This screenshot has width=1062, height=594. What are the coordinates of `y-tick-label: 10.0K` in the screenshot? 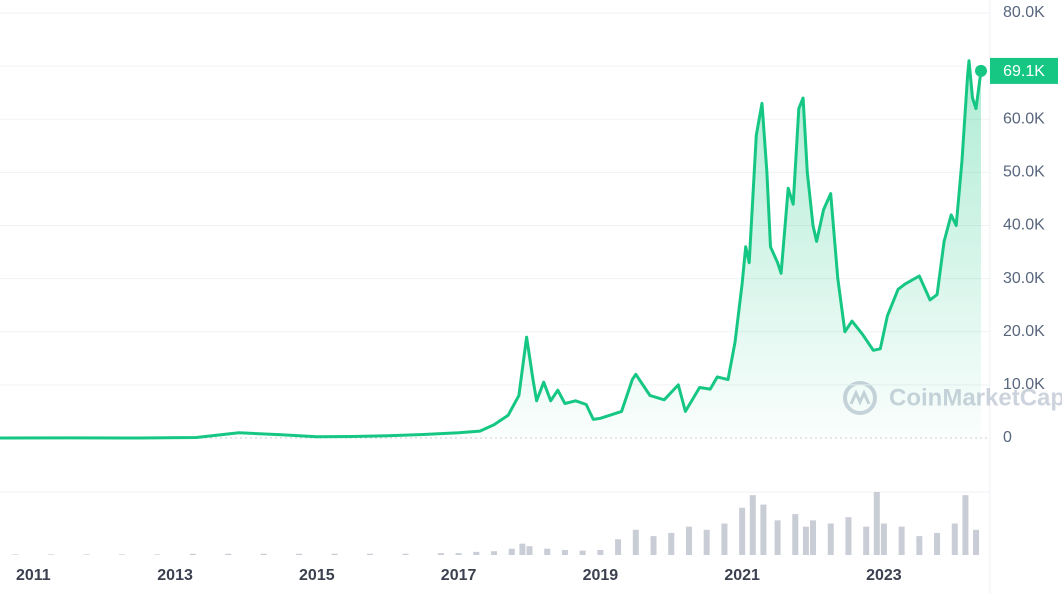 It's located at (1024, 384).